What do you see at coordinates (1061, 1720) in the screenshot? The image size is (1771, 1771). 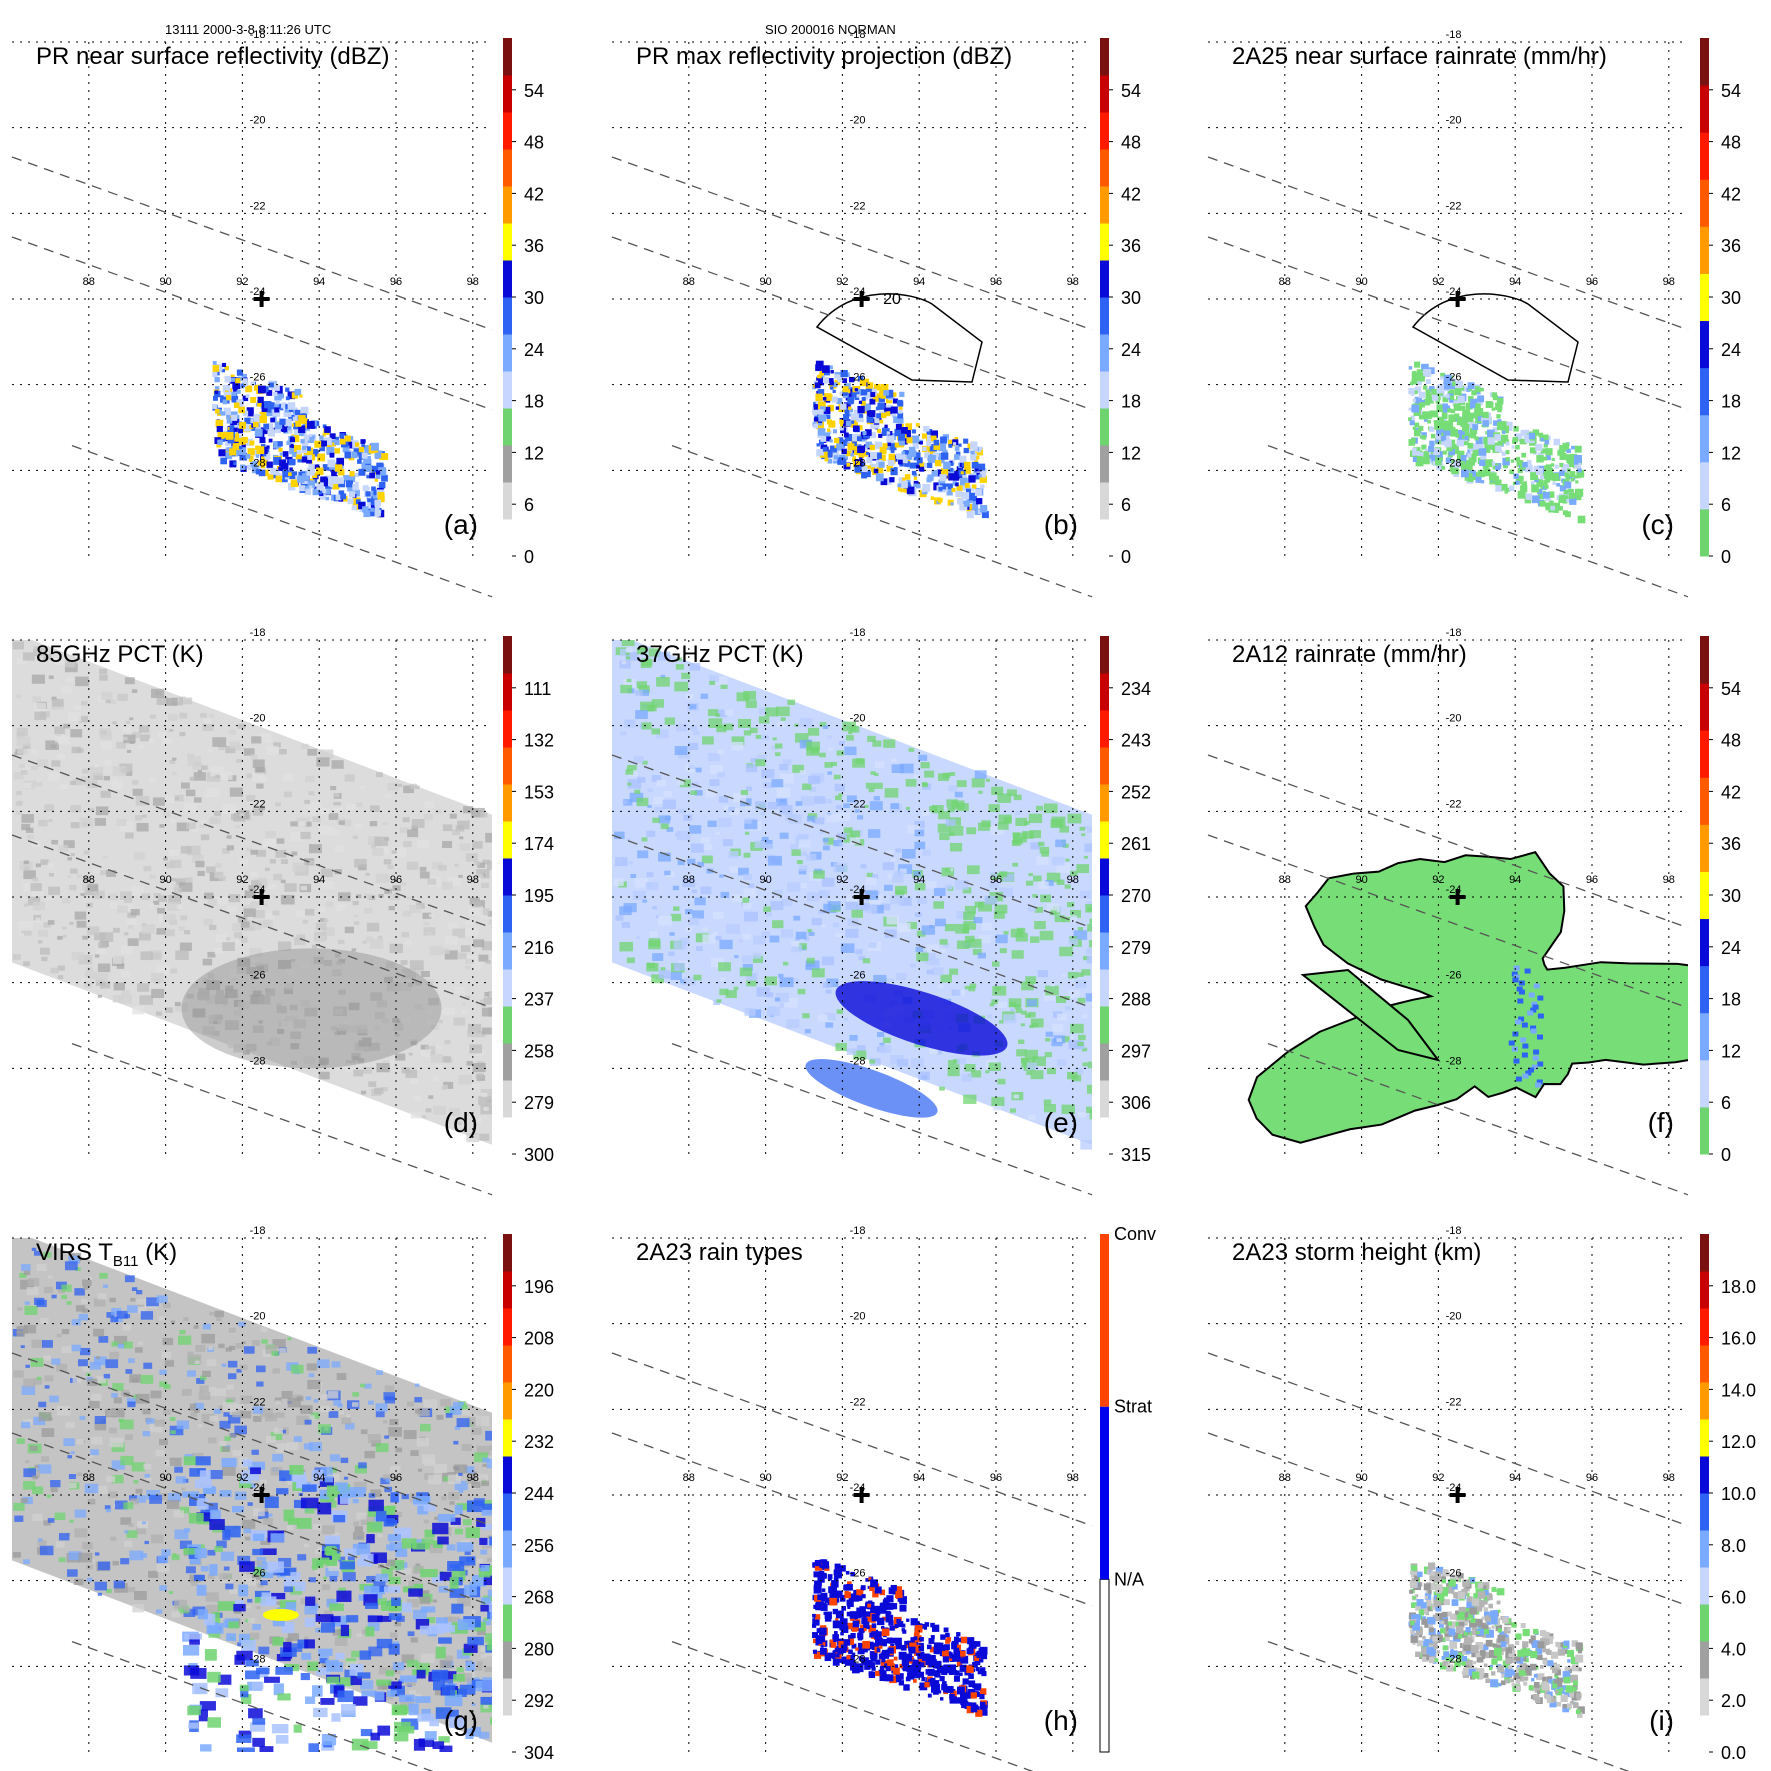 I see `panel-label: (h)` at bounding box center [1061, 1720].